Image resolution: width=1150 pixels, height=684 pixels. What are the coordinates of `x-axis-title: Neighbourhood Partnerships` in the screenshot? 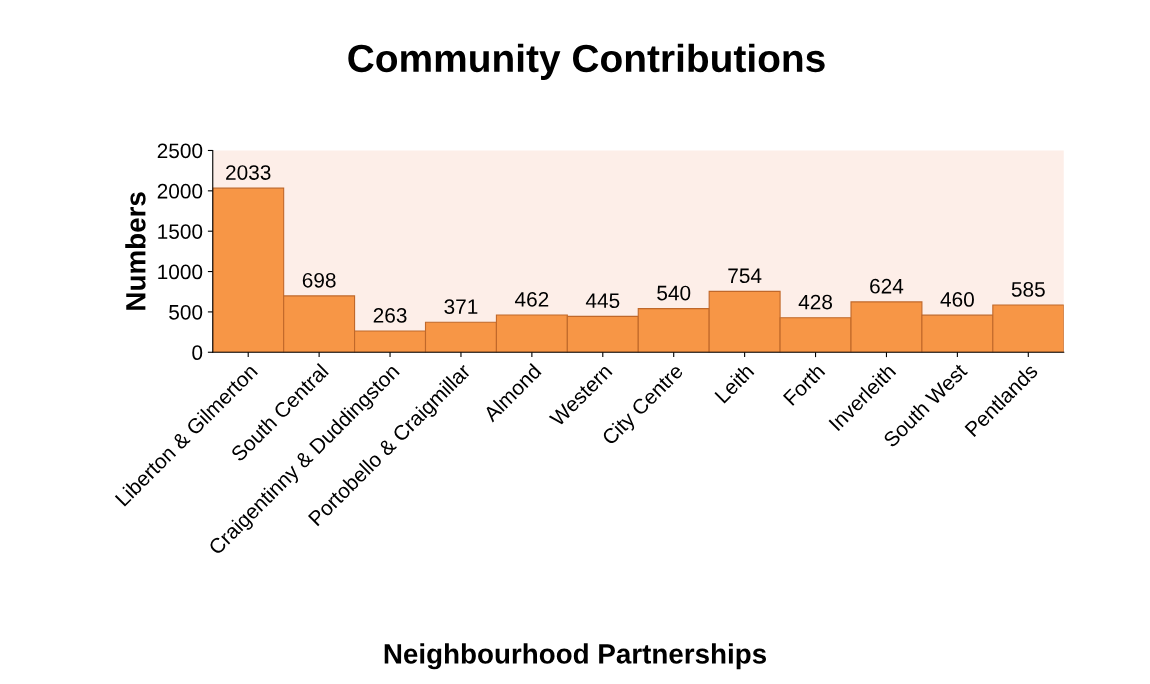 It's located at (575, 656).